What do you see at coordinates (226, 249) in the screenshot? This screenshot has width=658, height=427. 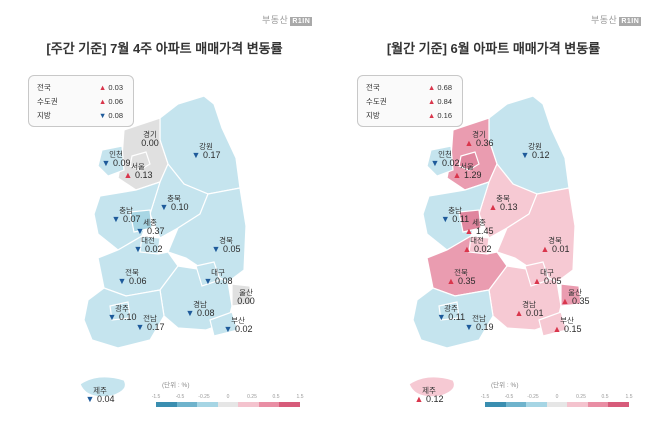 I see `region-value: ▼ 0.05` at bounding box center [226, 249].